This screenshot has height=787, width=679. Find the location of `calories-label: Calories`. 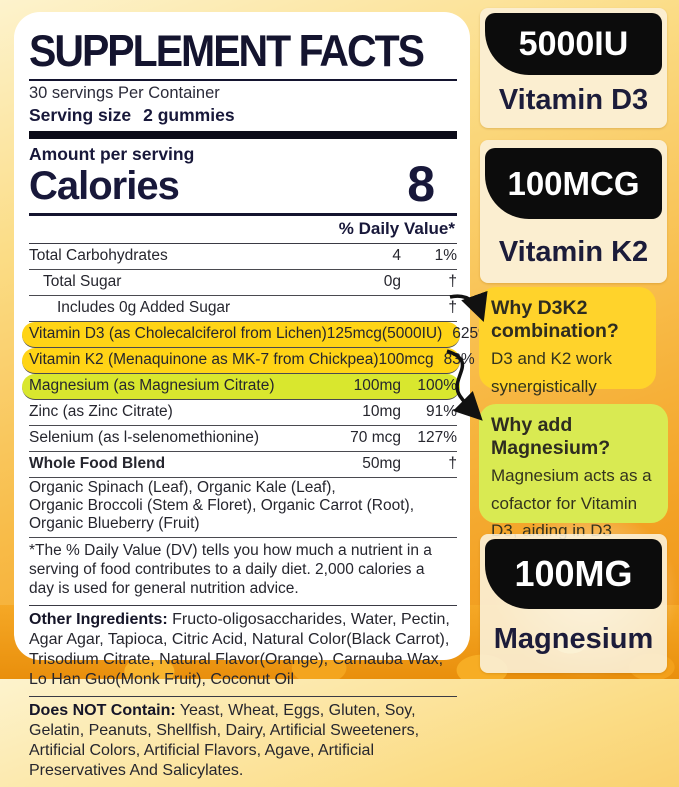

calories-label: Calories is located at coordinates (104, 185).